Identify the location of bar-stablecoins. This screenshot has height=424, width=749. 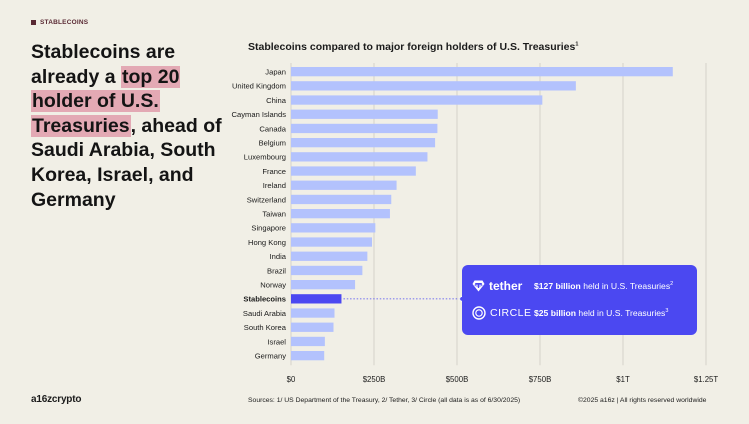
(316, 299).